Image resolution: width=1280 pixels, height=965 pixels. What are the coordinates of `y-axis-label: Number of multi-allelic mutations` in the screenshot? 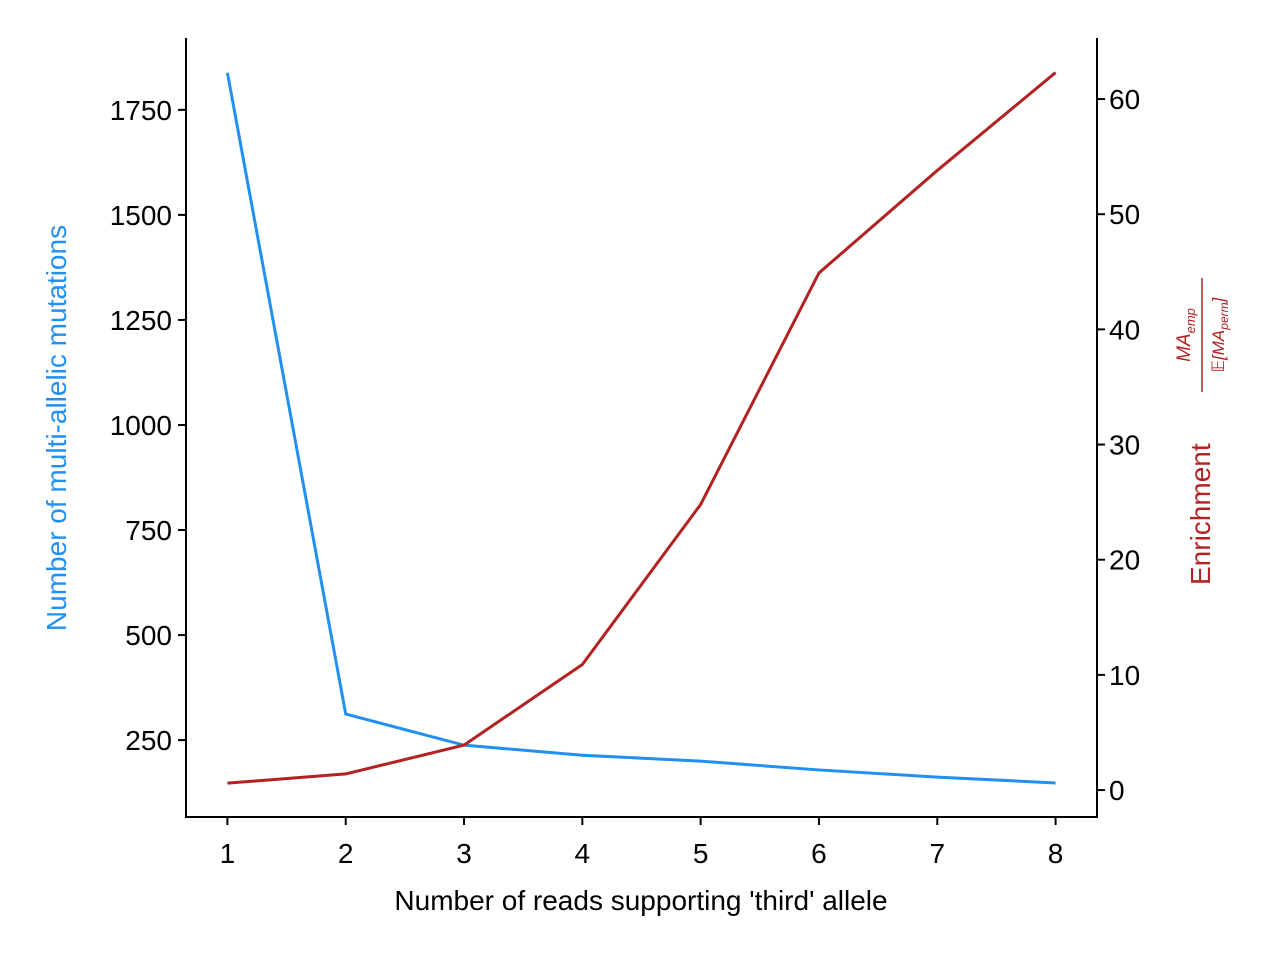 It's located at (56, 428).